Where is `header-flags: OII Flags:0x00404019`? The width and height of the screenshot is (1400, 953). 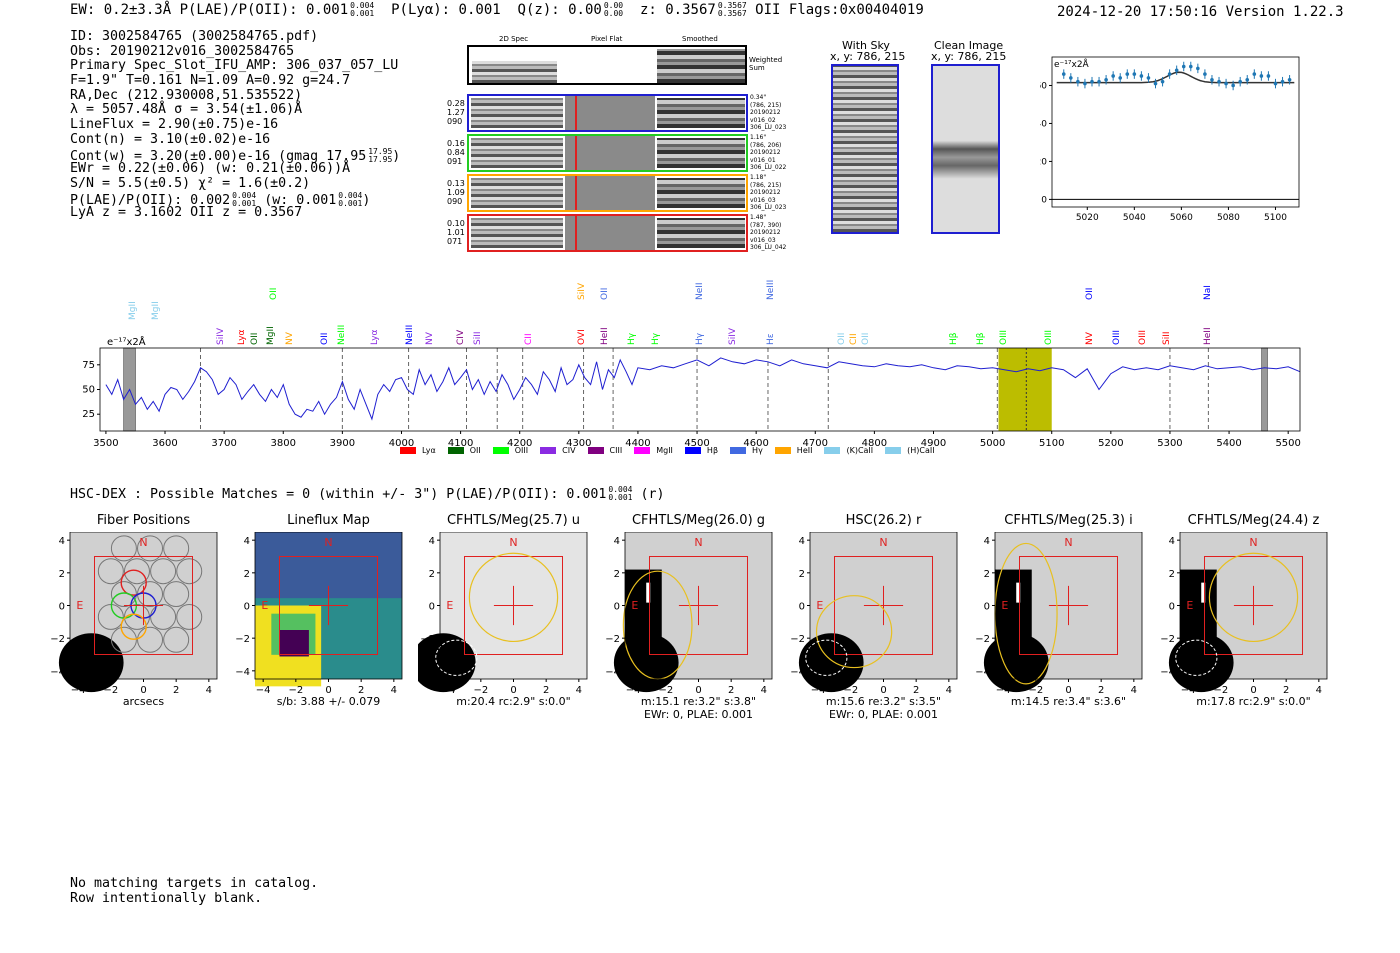
header-flags: OII Flags:0x00404019 is located at coordinates (839, 10).